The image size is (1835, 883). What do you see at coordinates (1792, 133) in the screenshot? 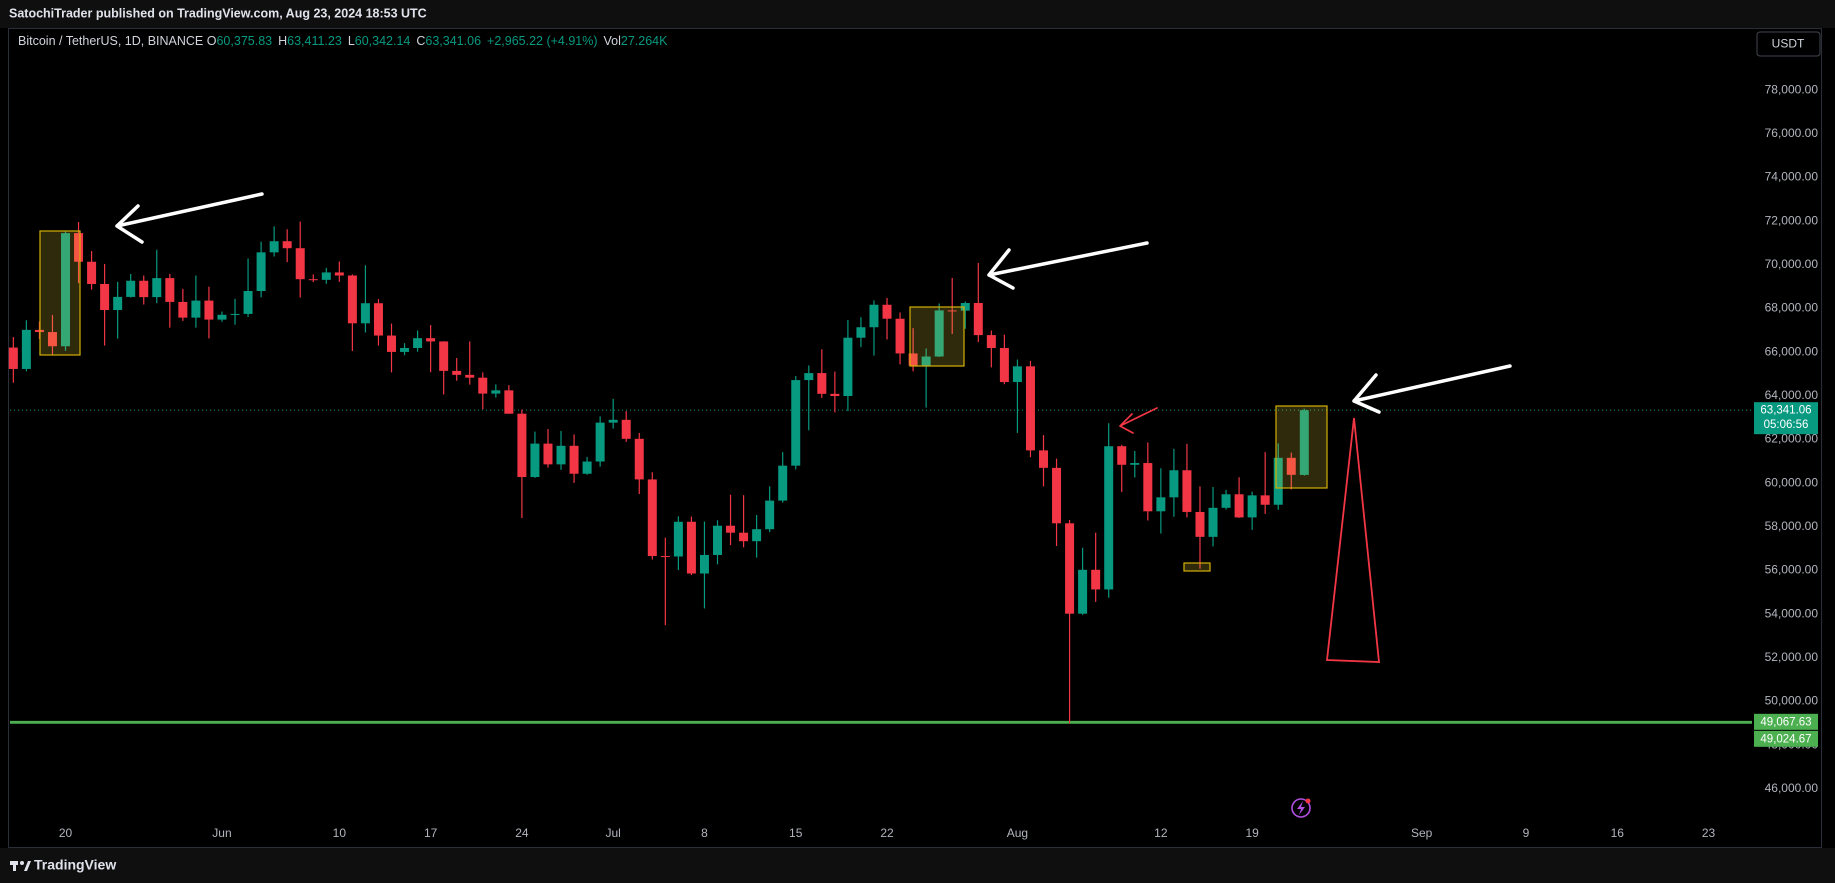
I see `y-tick-label: 76,000.00` at bounding box center [1792, 133].